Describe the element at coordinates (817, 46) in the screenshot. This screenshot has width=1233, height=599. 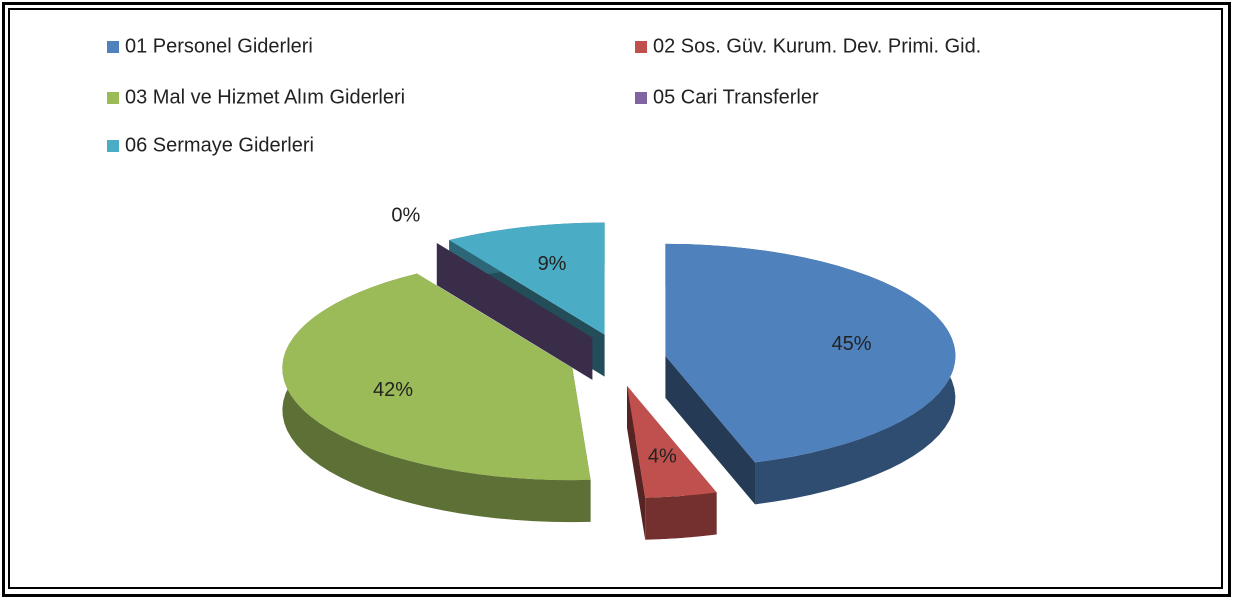
I see `legend-label: 02 Sos. Güv. Kurum. Dev. Primi. Gid.` at that location.